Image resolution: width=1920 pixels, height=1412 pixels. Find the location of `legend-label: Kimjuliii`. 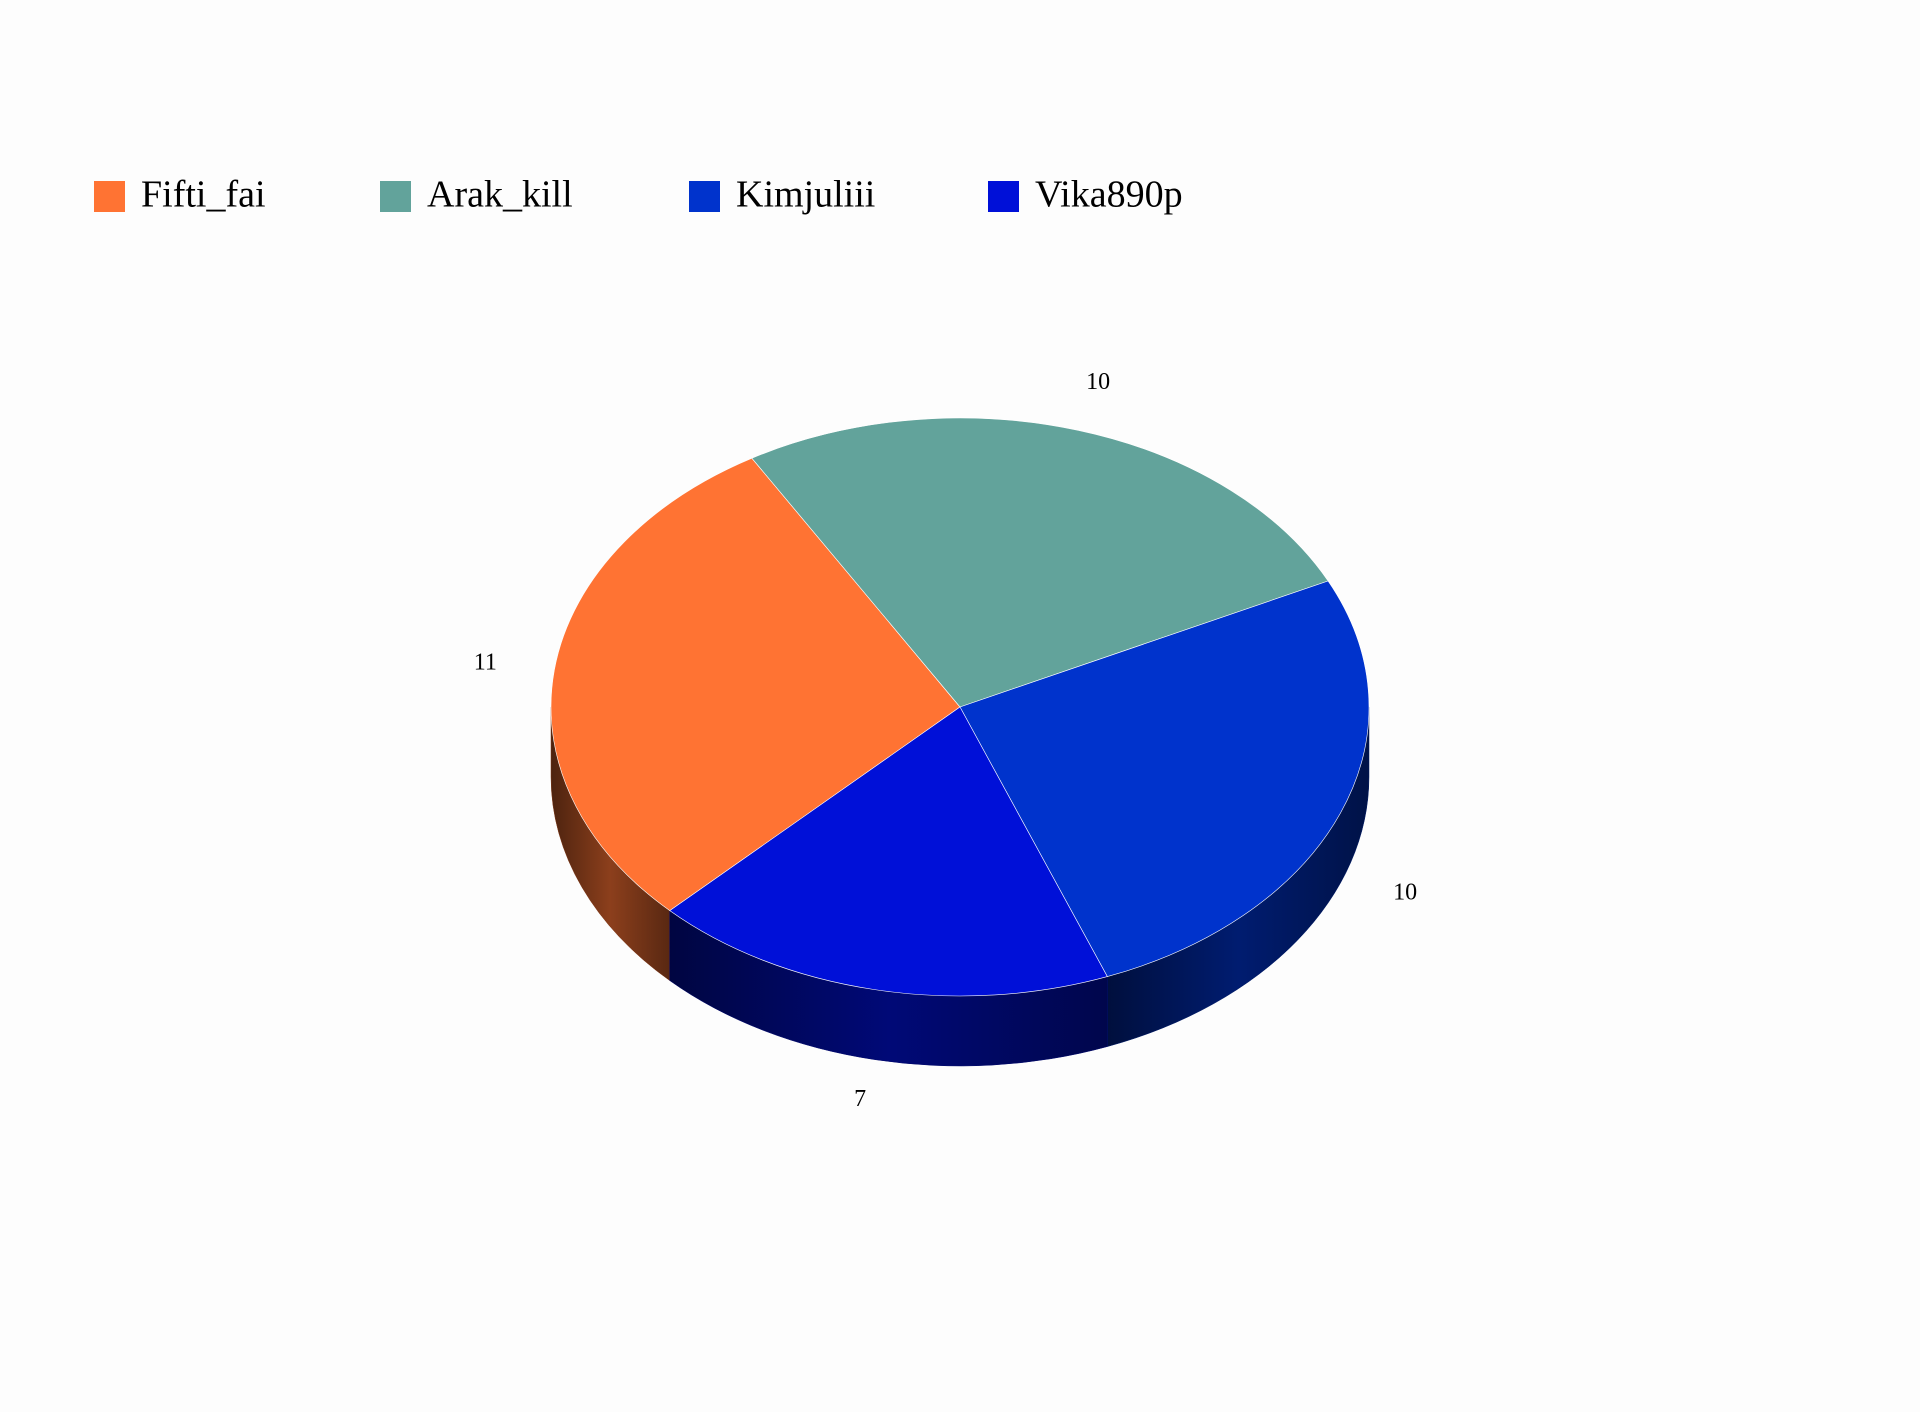

legend-label: Kimjuliii is located at coordinates (805, 195).